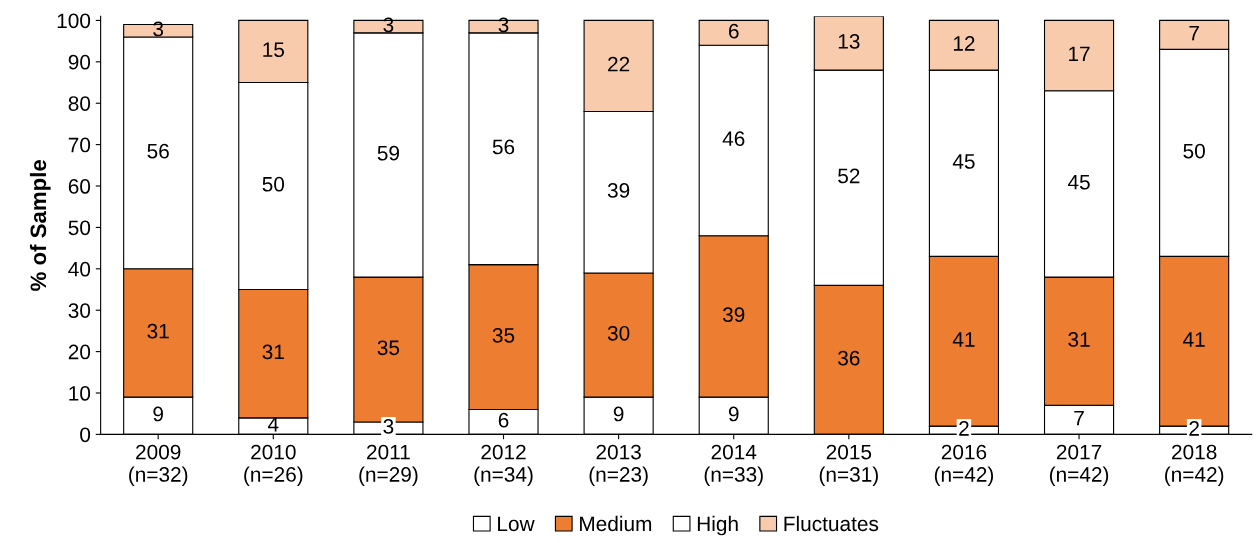 Image resolution: width=1258 pixels, height=543 pixels. What do you see at coordinates (618, 333) in the screenshot?
I see `data-label: 30` at bounding box center [618, 333].